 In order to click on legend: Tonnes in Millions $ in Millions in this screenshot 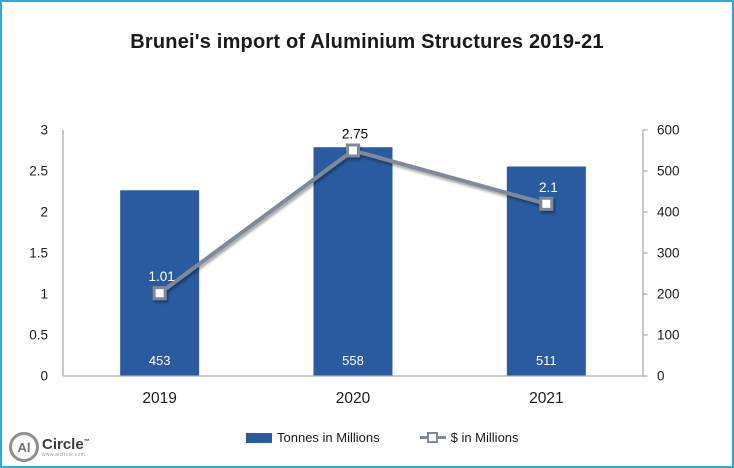, I will do `click(382, 437)`.